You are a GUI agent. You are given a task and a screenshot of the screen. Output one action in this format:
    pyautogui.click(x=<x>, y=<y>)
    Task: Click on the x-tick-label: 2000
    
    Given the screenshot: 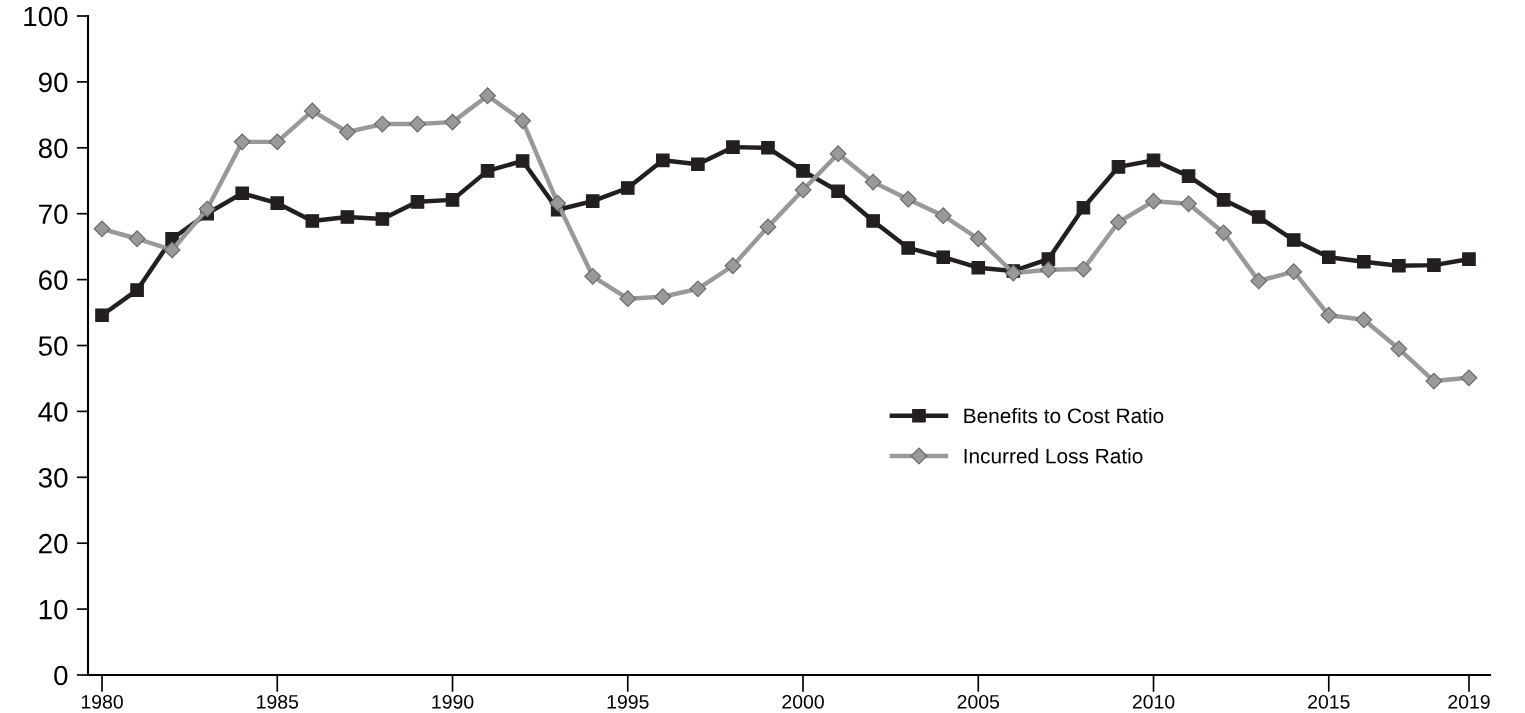 What is the action you would take?
    pyautogui.click(x=803, y=701)
    